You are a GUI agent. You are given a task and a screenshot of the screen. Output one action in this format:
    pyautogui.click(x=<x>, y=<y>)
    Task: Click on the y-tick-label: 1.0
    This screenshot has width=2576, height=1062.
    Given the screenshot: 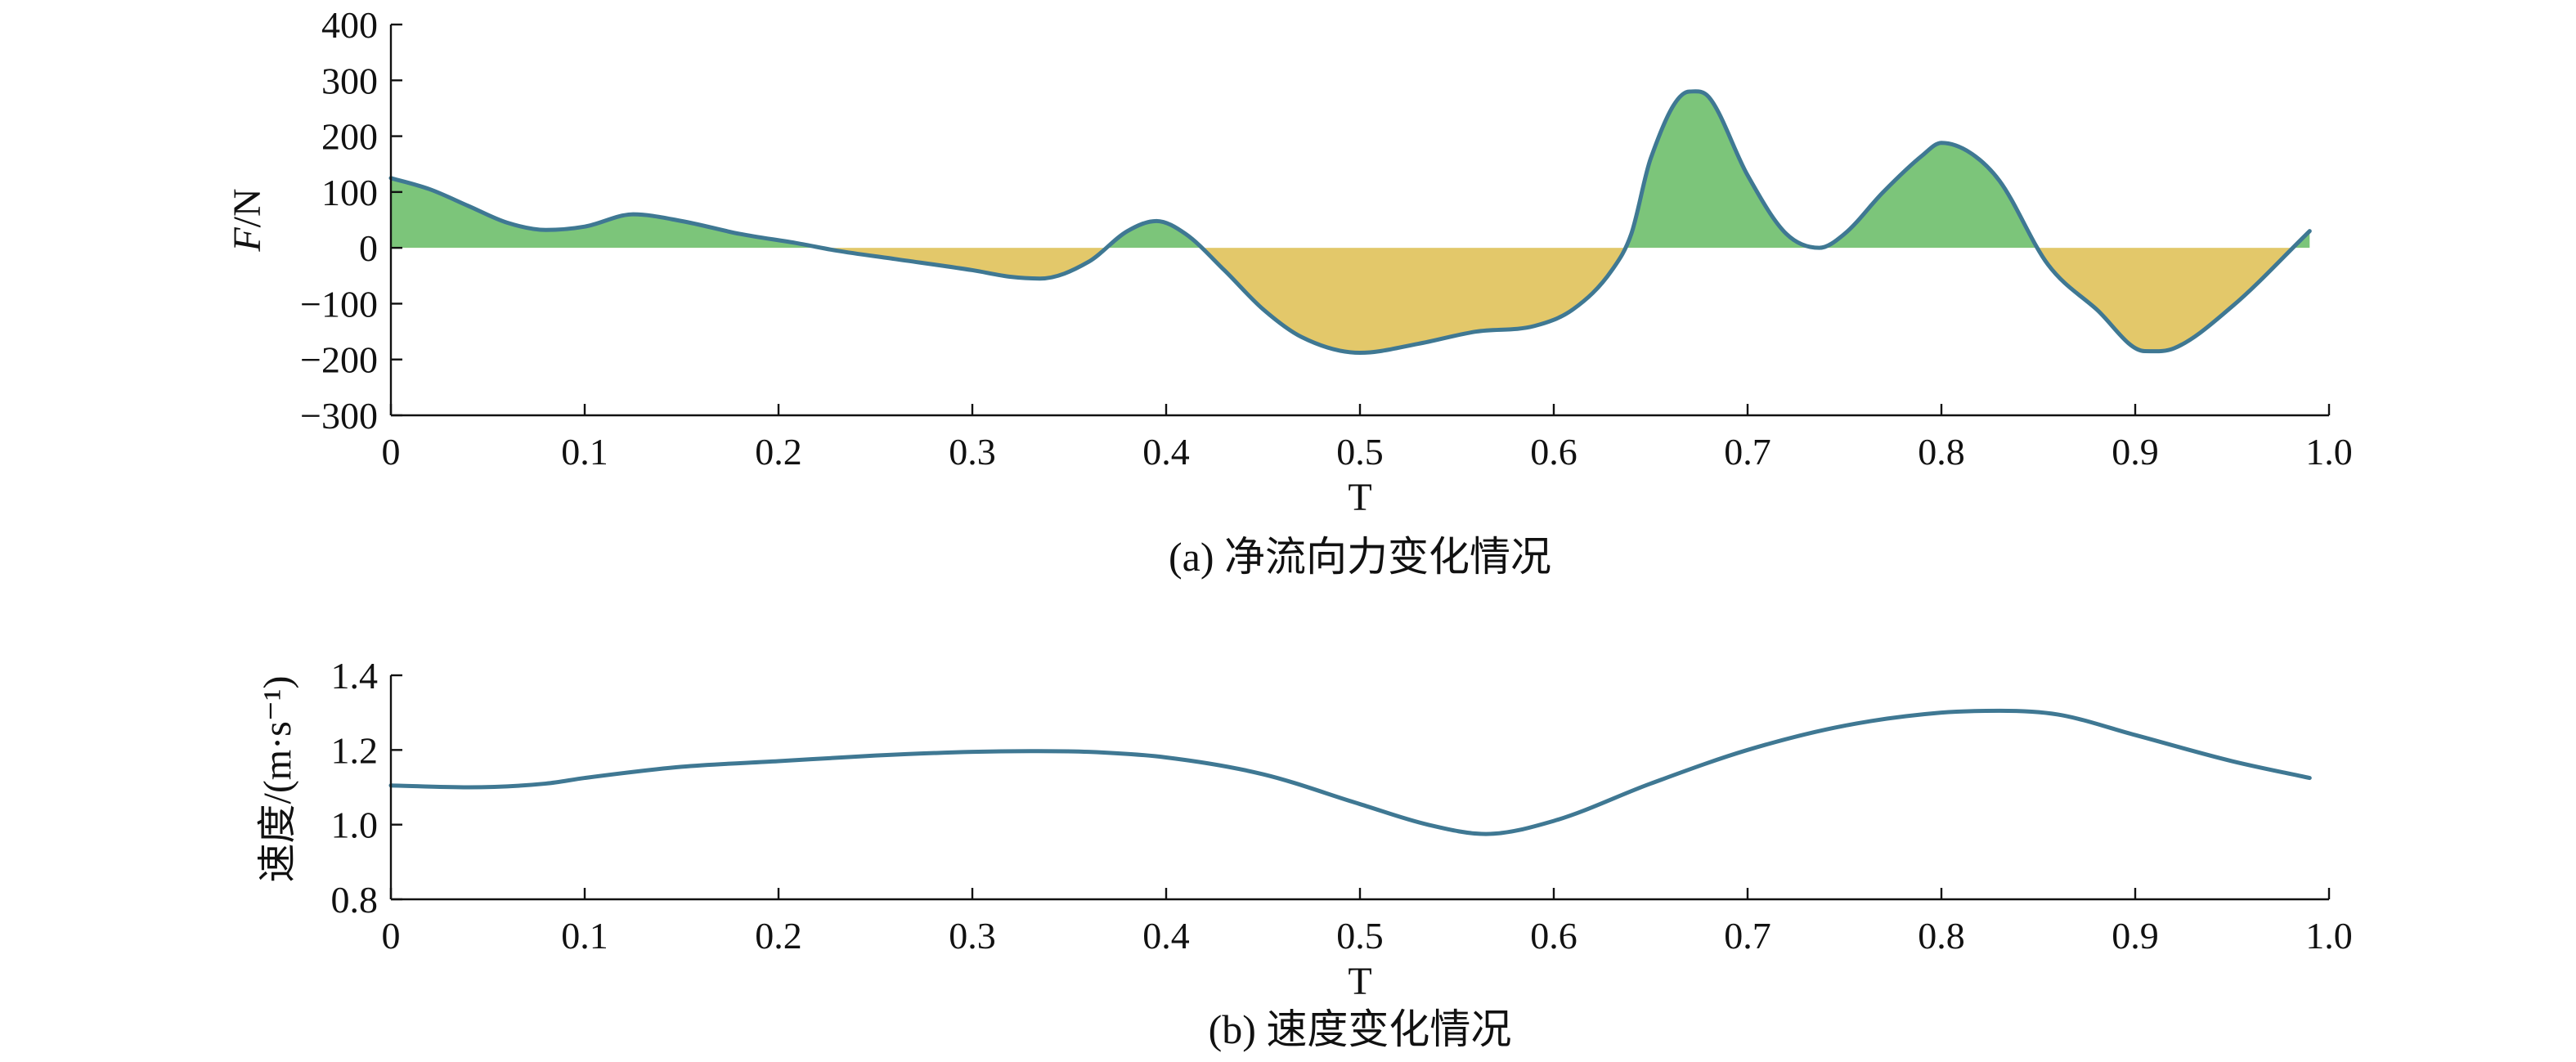 What is the action you would take?
    pyautogui.click(x=355, y=825)
    